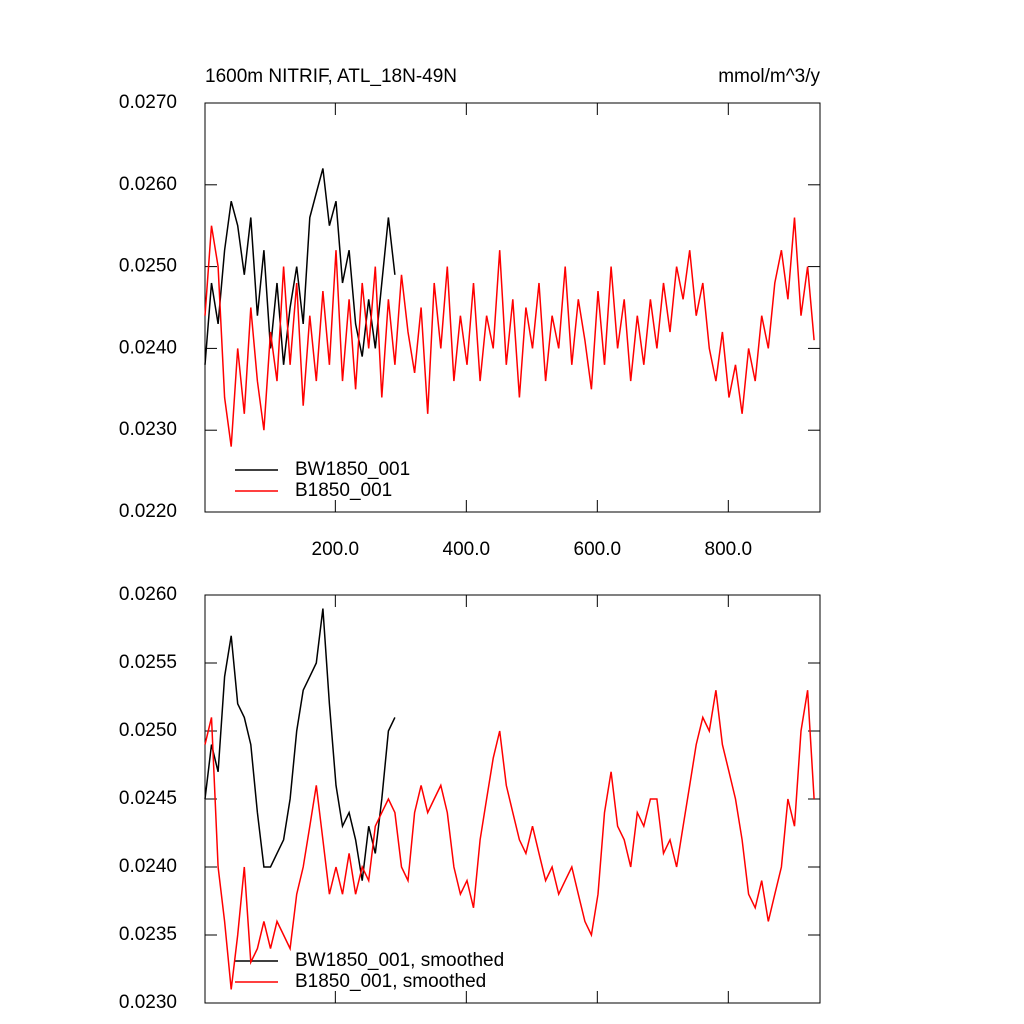 The height and width of the screenshot is (1024, 1024). Describe the element at coordinates (467, 549) in the screenshot. I see `x-tick-label: 400.0` at that location.